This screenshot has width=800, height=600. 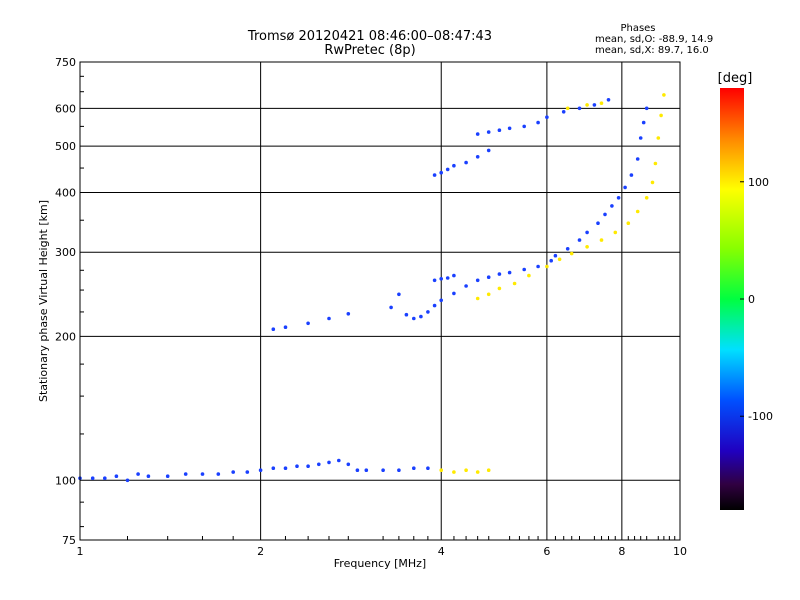 What do you see at coordinates (65, 146) in the screenshot?
I see `y-tick-label: 500` at bounding box center [65, 146].